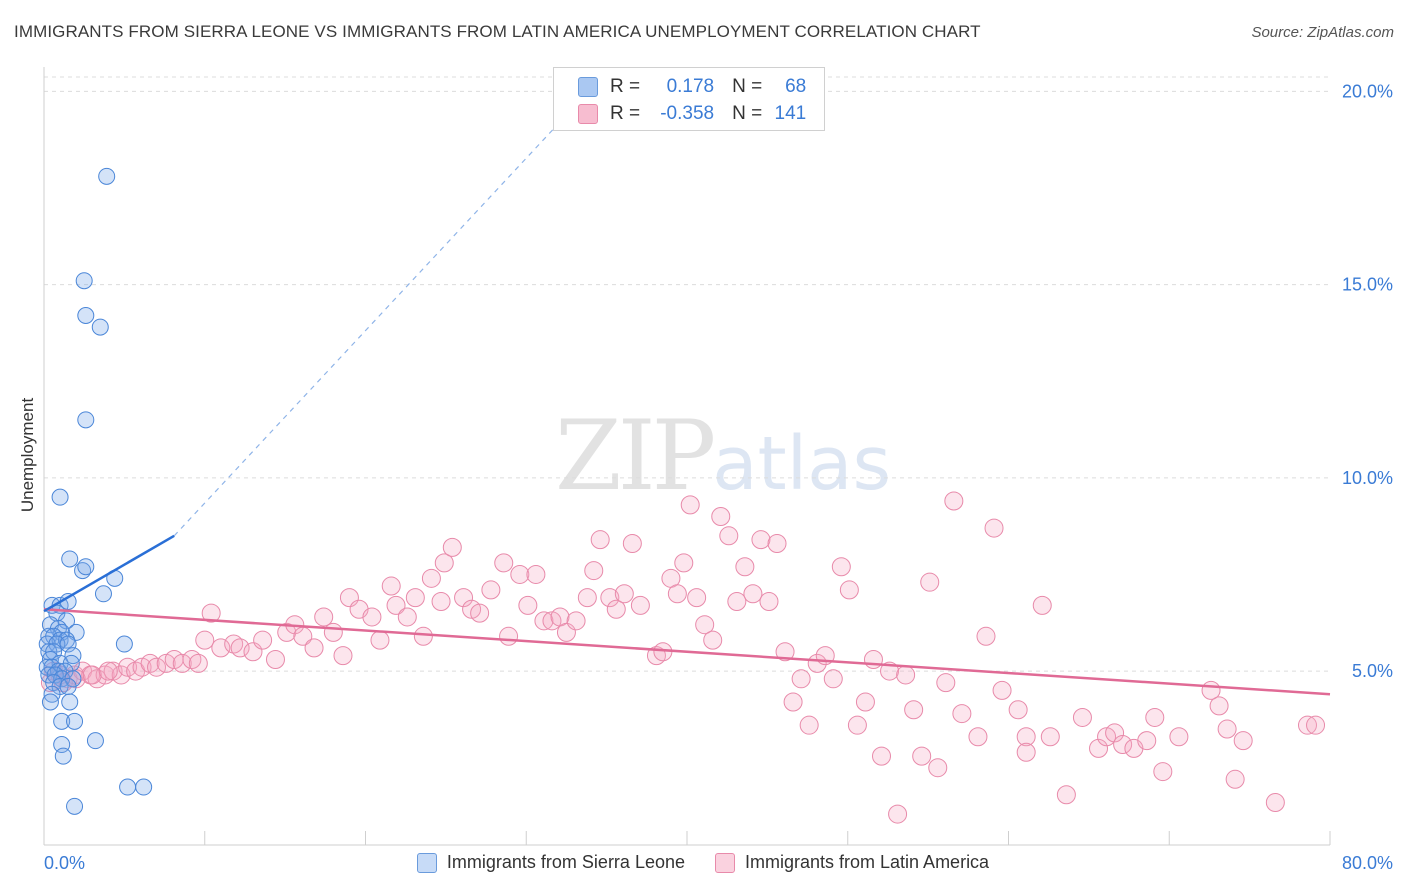 Image resolution: width=1406 pixels, height=892 pixels. I want to click on legend-n-label: N =, so click(747, 113).